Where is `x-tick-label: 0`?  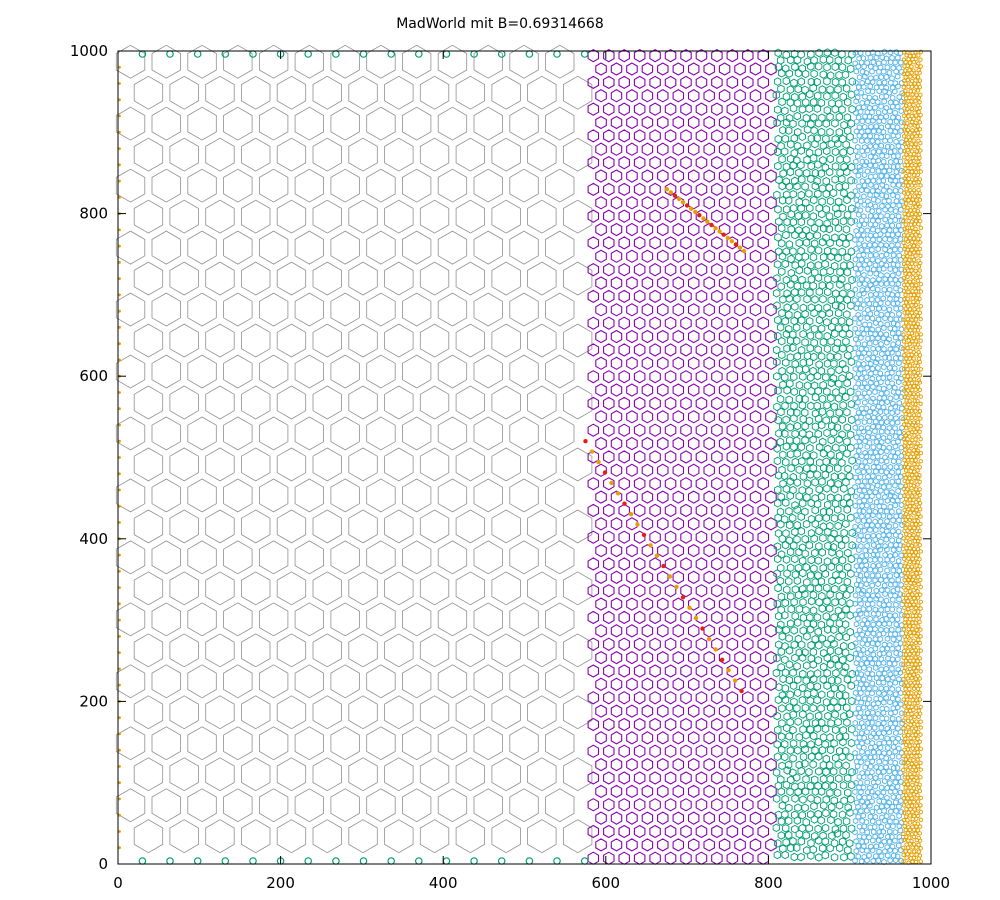 x-tick-label: 0 is located at coordinates (118, 883).